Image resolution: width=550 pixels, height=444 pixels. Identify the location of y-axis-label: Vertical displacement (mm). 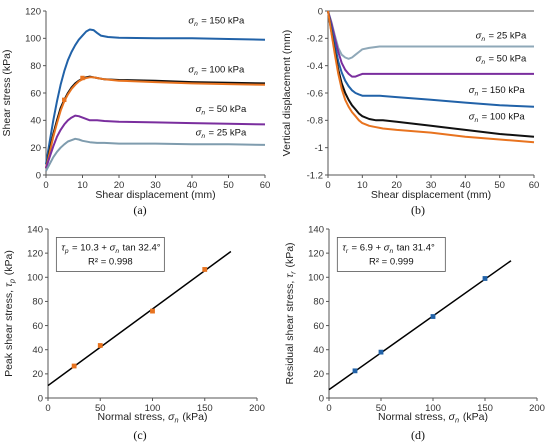
(287, 93).